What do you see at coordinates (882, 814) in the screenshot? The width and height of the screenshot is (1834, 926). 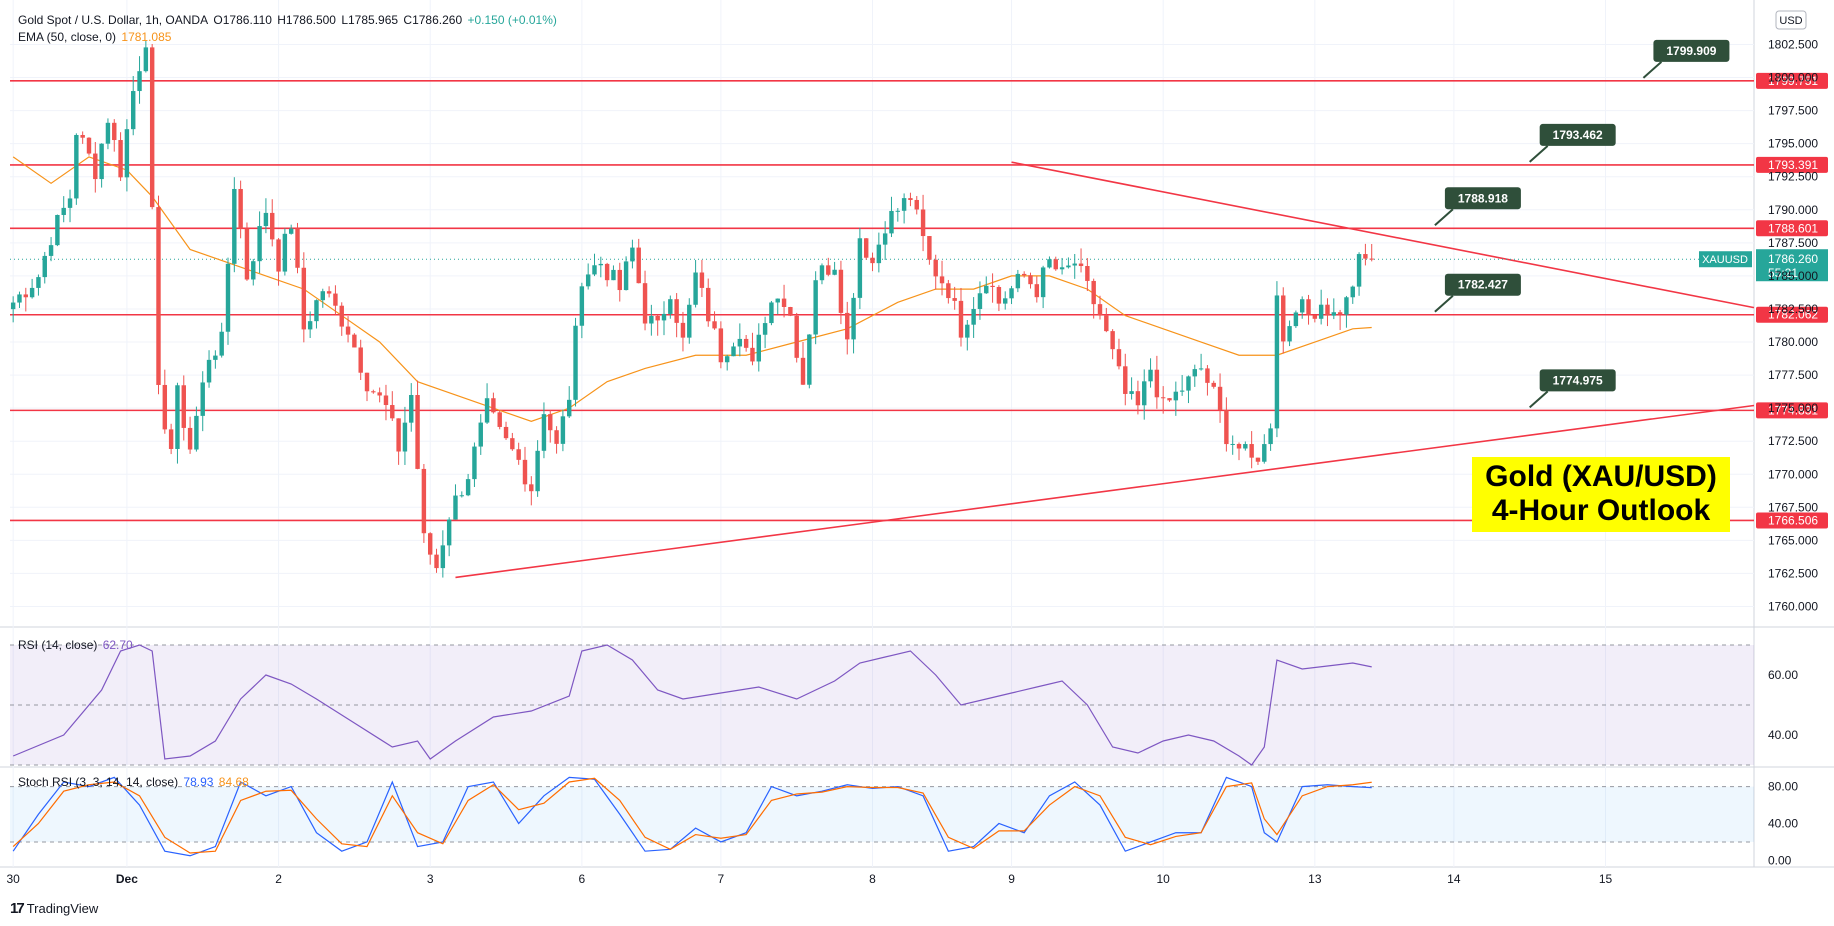 I see `stoch-band` at bounding box center [882, 814].